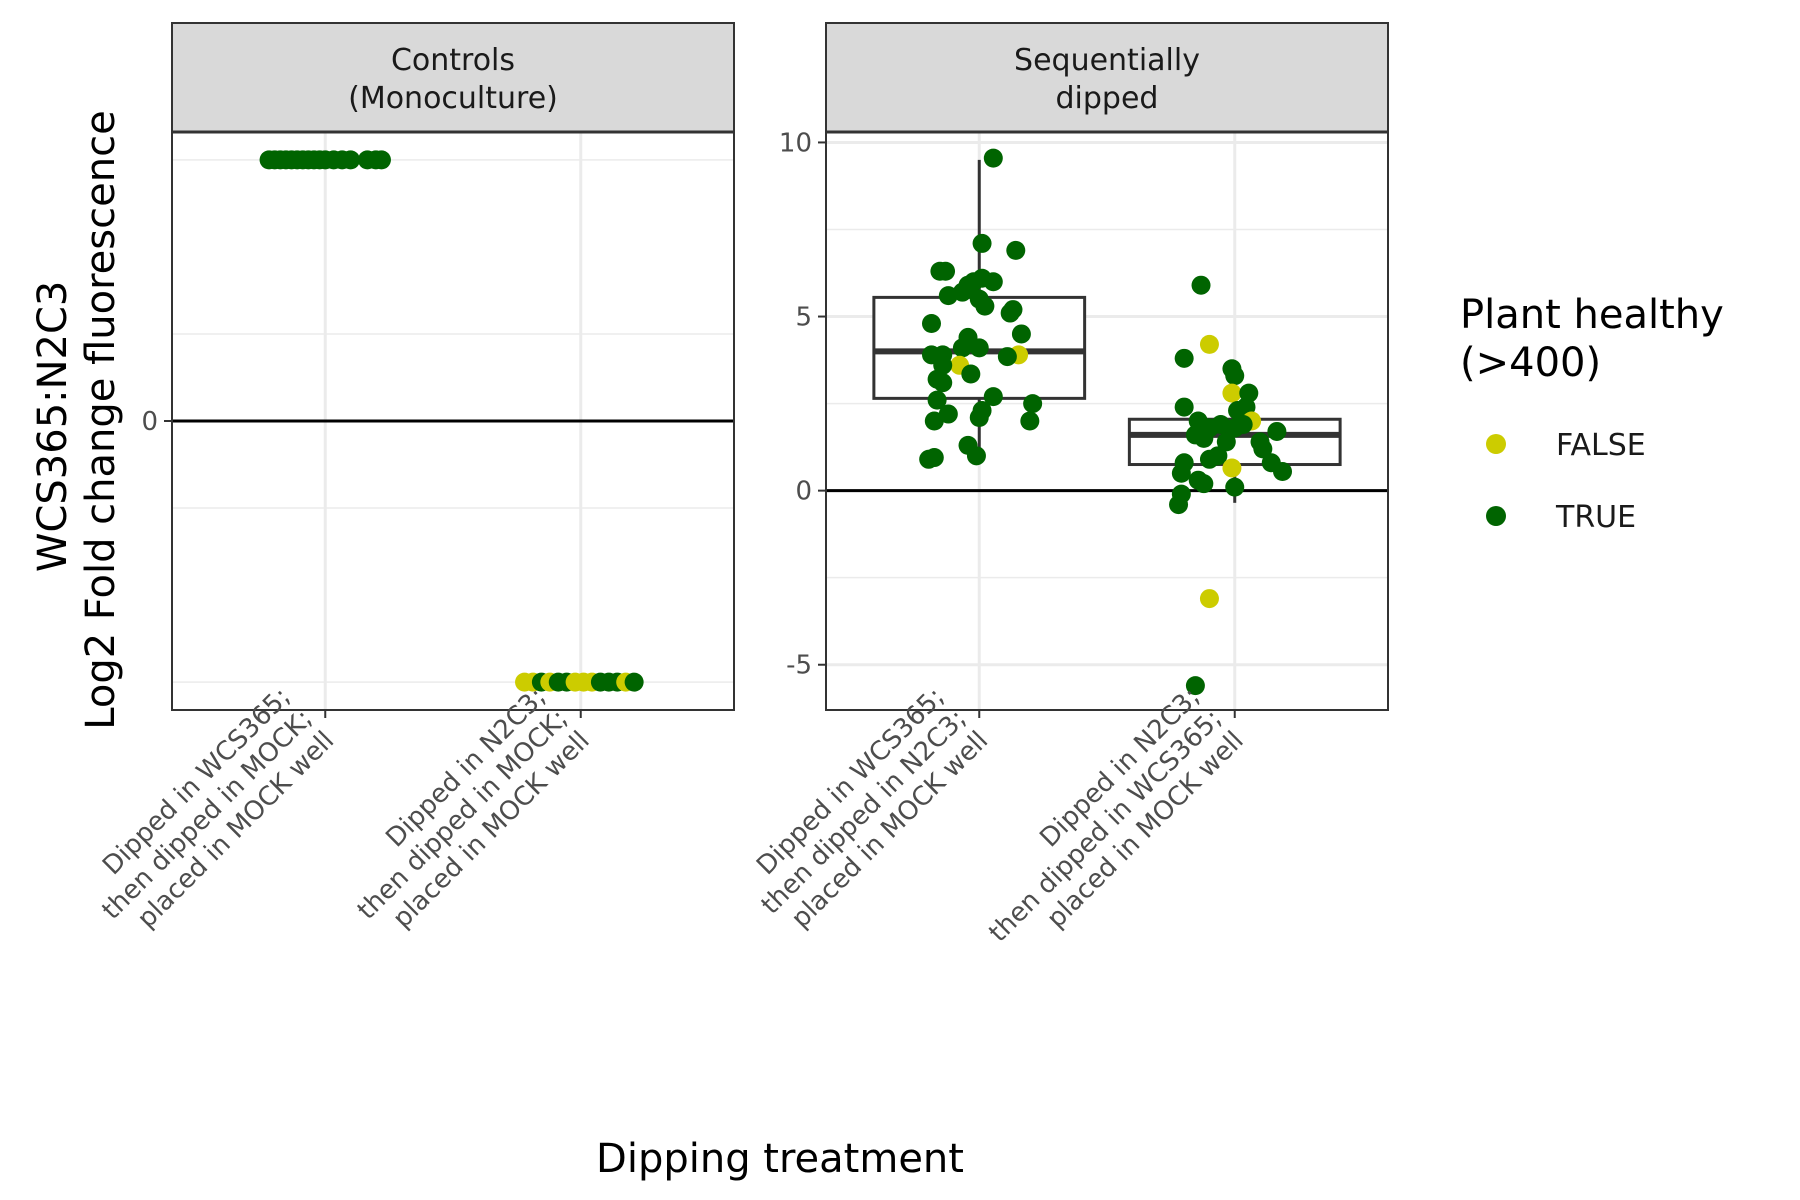 This screenshot has width=1800, height=1200. What do you see at coordinates (1496, 444) in the screenshot?
I see `legend-key-false` at bounding box center [1496, 444].